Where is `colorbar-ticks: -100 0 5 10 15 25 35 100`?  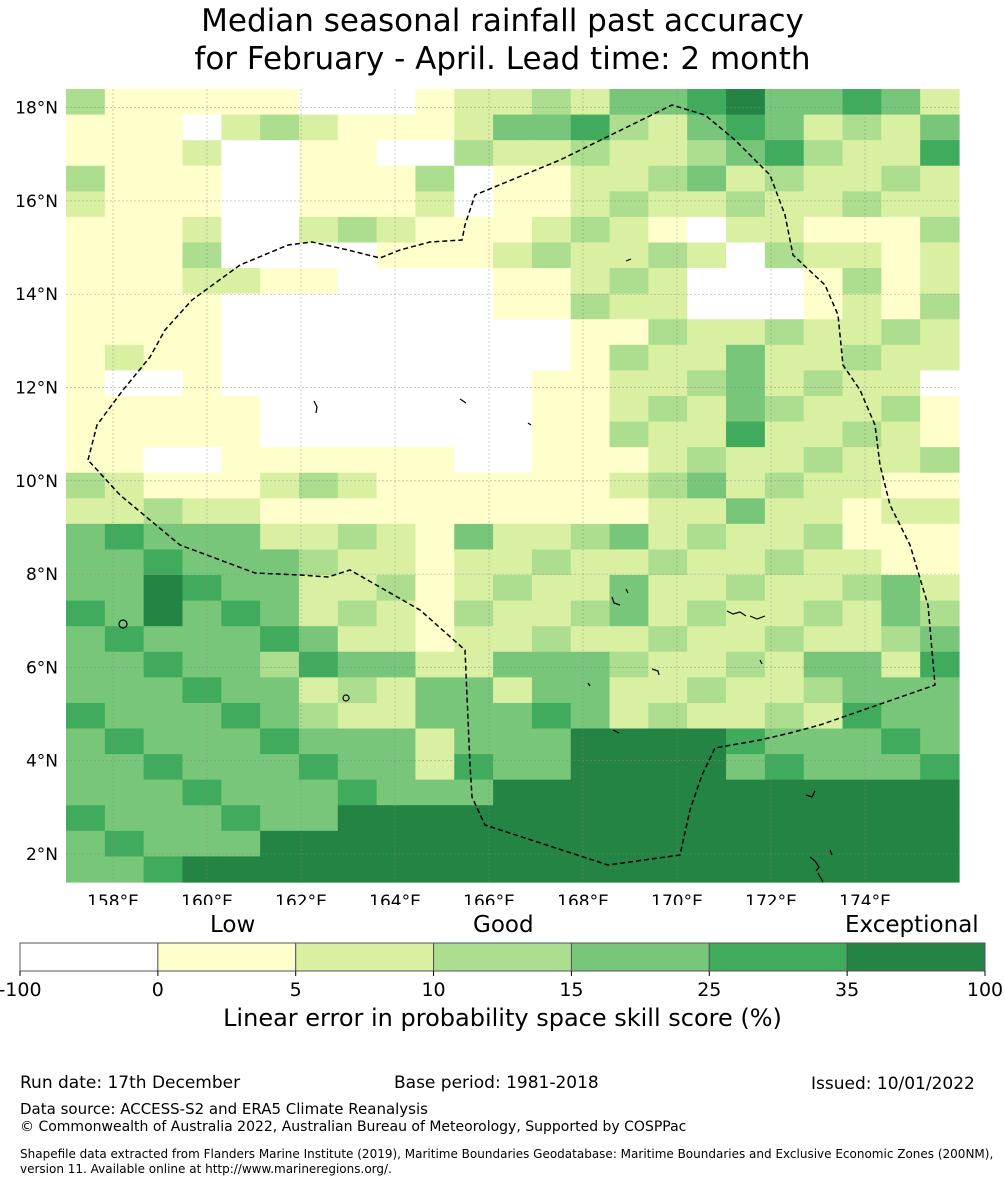
colorbar-ticks: -100 0 5 10 15 25 35 100 is located at coordinates (501, 985).